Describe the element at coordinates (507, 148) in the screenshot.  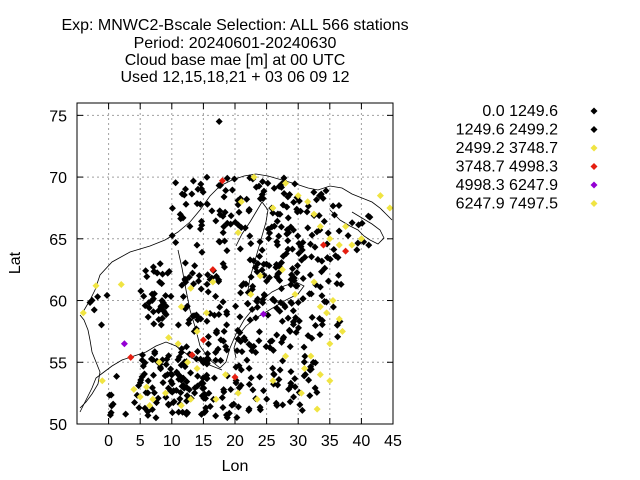
I see `legend-entry-label: 2499.2 3748.7` at that location.